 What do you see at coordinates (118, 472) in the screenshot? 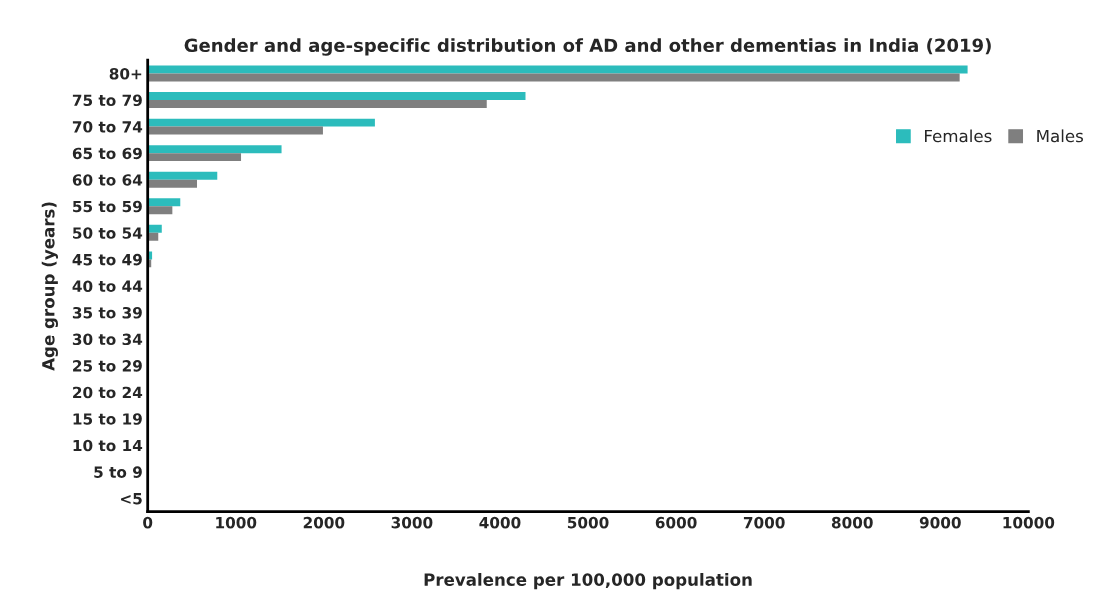
I see `y-tick-label: 5 to 9` at bounding box center [118, 472].